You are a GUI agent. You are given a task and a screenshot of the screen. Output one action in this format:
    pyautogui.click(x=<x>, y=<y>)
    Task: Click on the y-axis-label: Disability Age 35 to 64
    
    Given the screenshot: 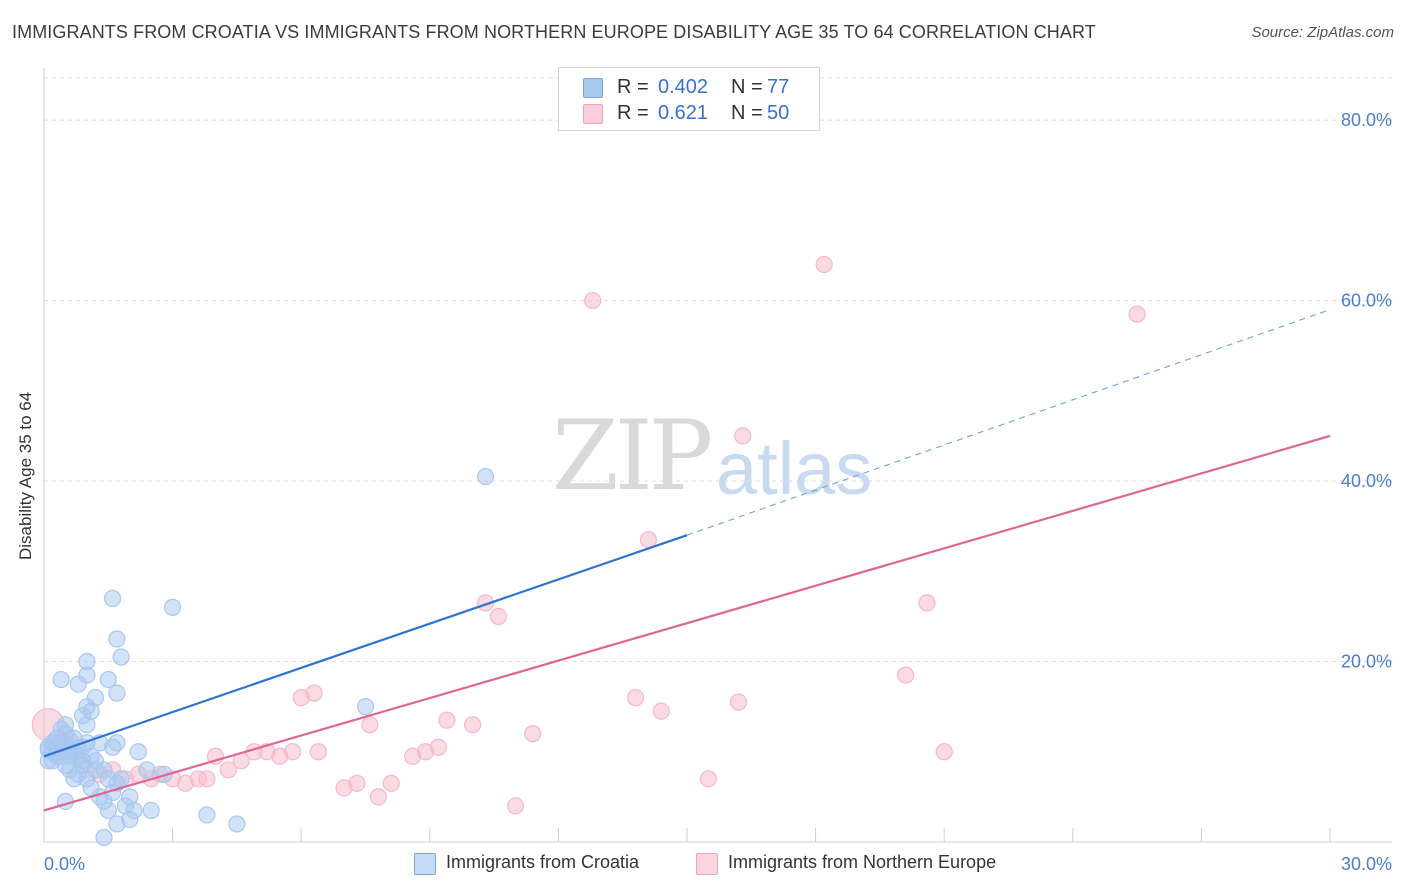 What is the action you would take?
    pyautogui.click(x=25, y=475)
    